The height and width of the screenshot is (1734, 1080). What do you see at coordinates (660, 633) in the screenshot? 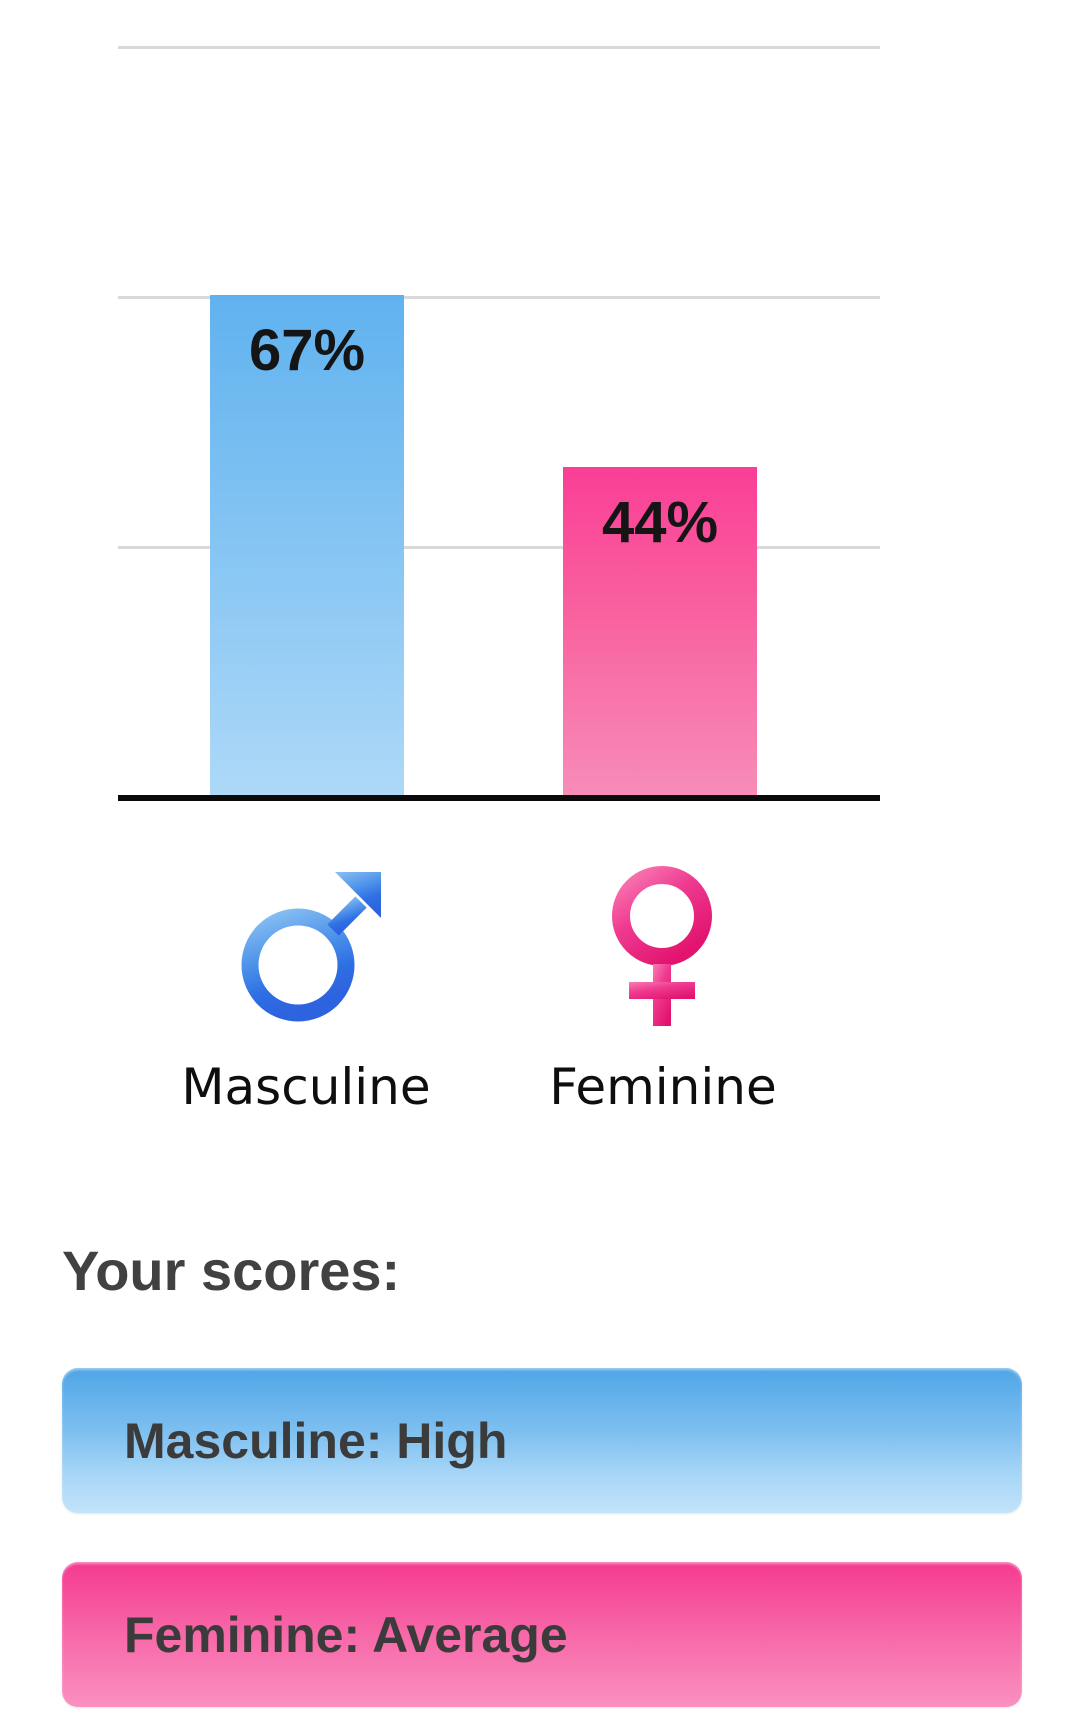
I see `feminine-bar: 44%` at bounding box center [660, 633].